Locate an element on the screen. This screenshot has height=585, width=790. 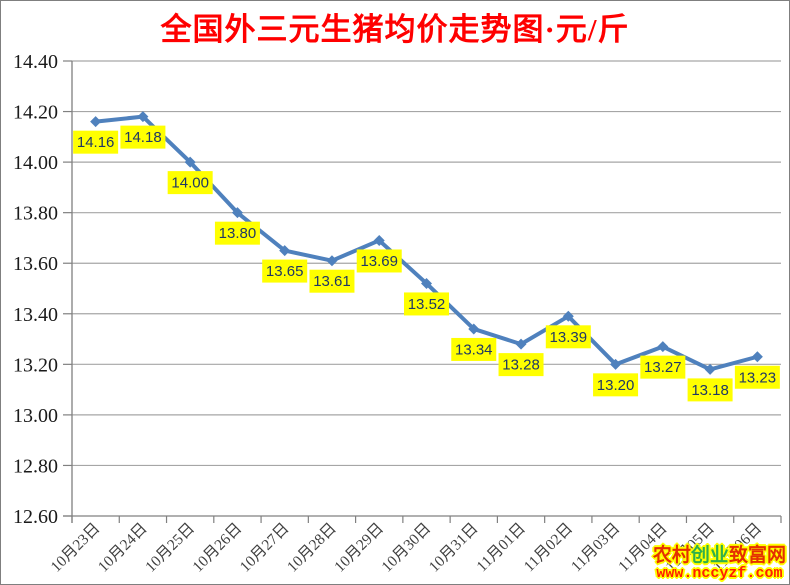
y-axis-label: 14.20 is located at coordinates (35, 113).